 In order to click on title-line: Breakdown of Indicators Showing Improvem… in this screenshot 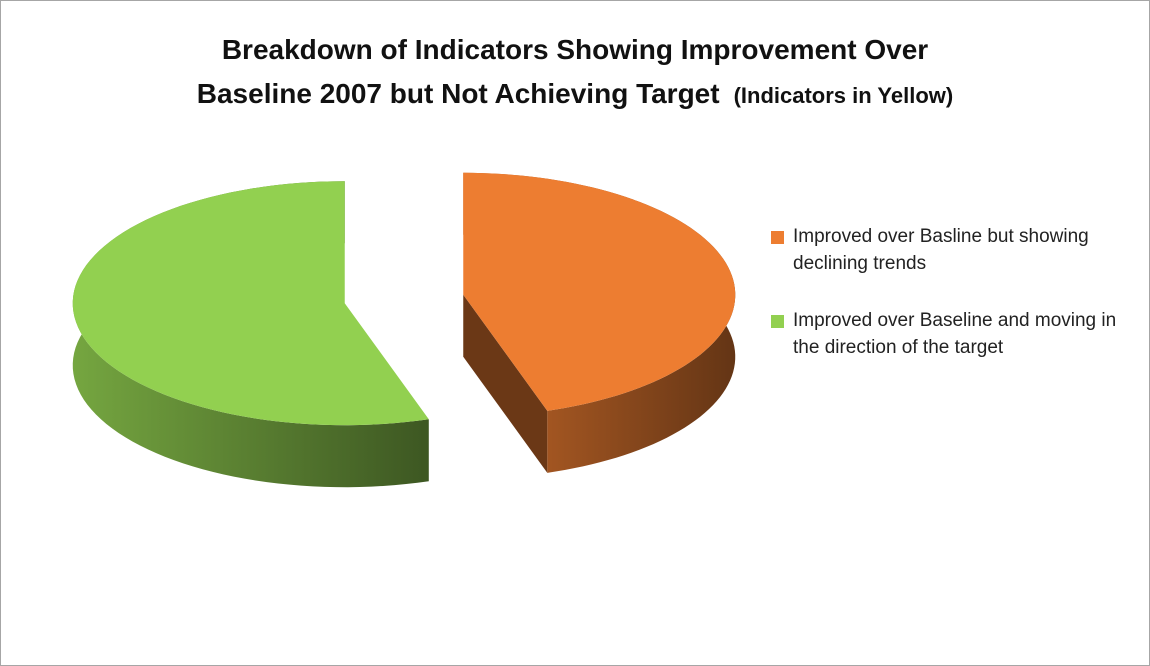, I will do `click(575, 49)`.